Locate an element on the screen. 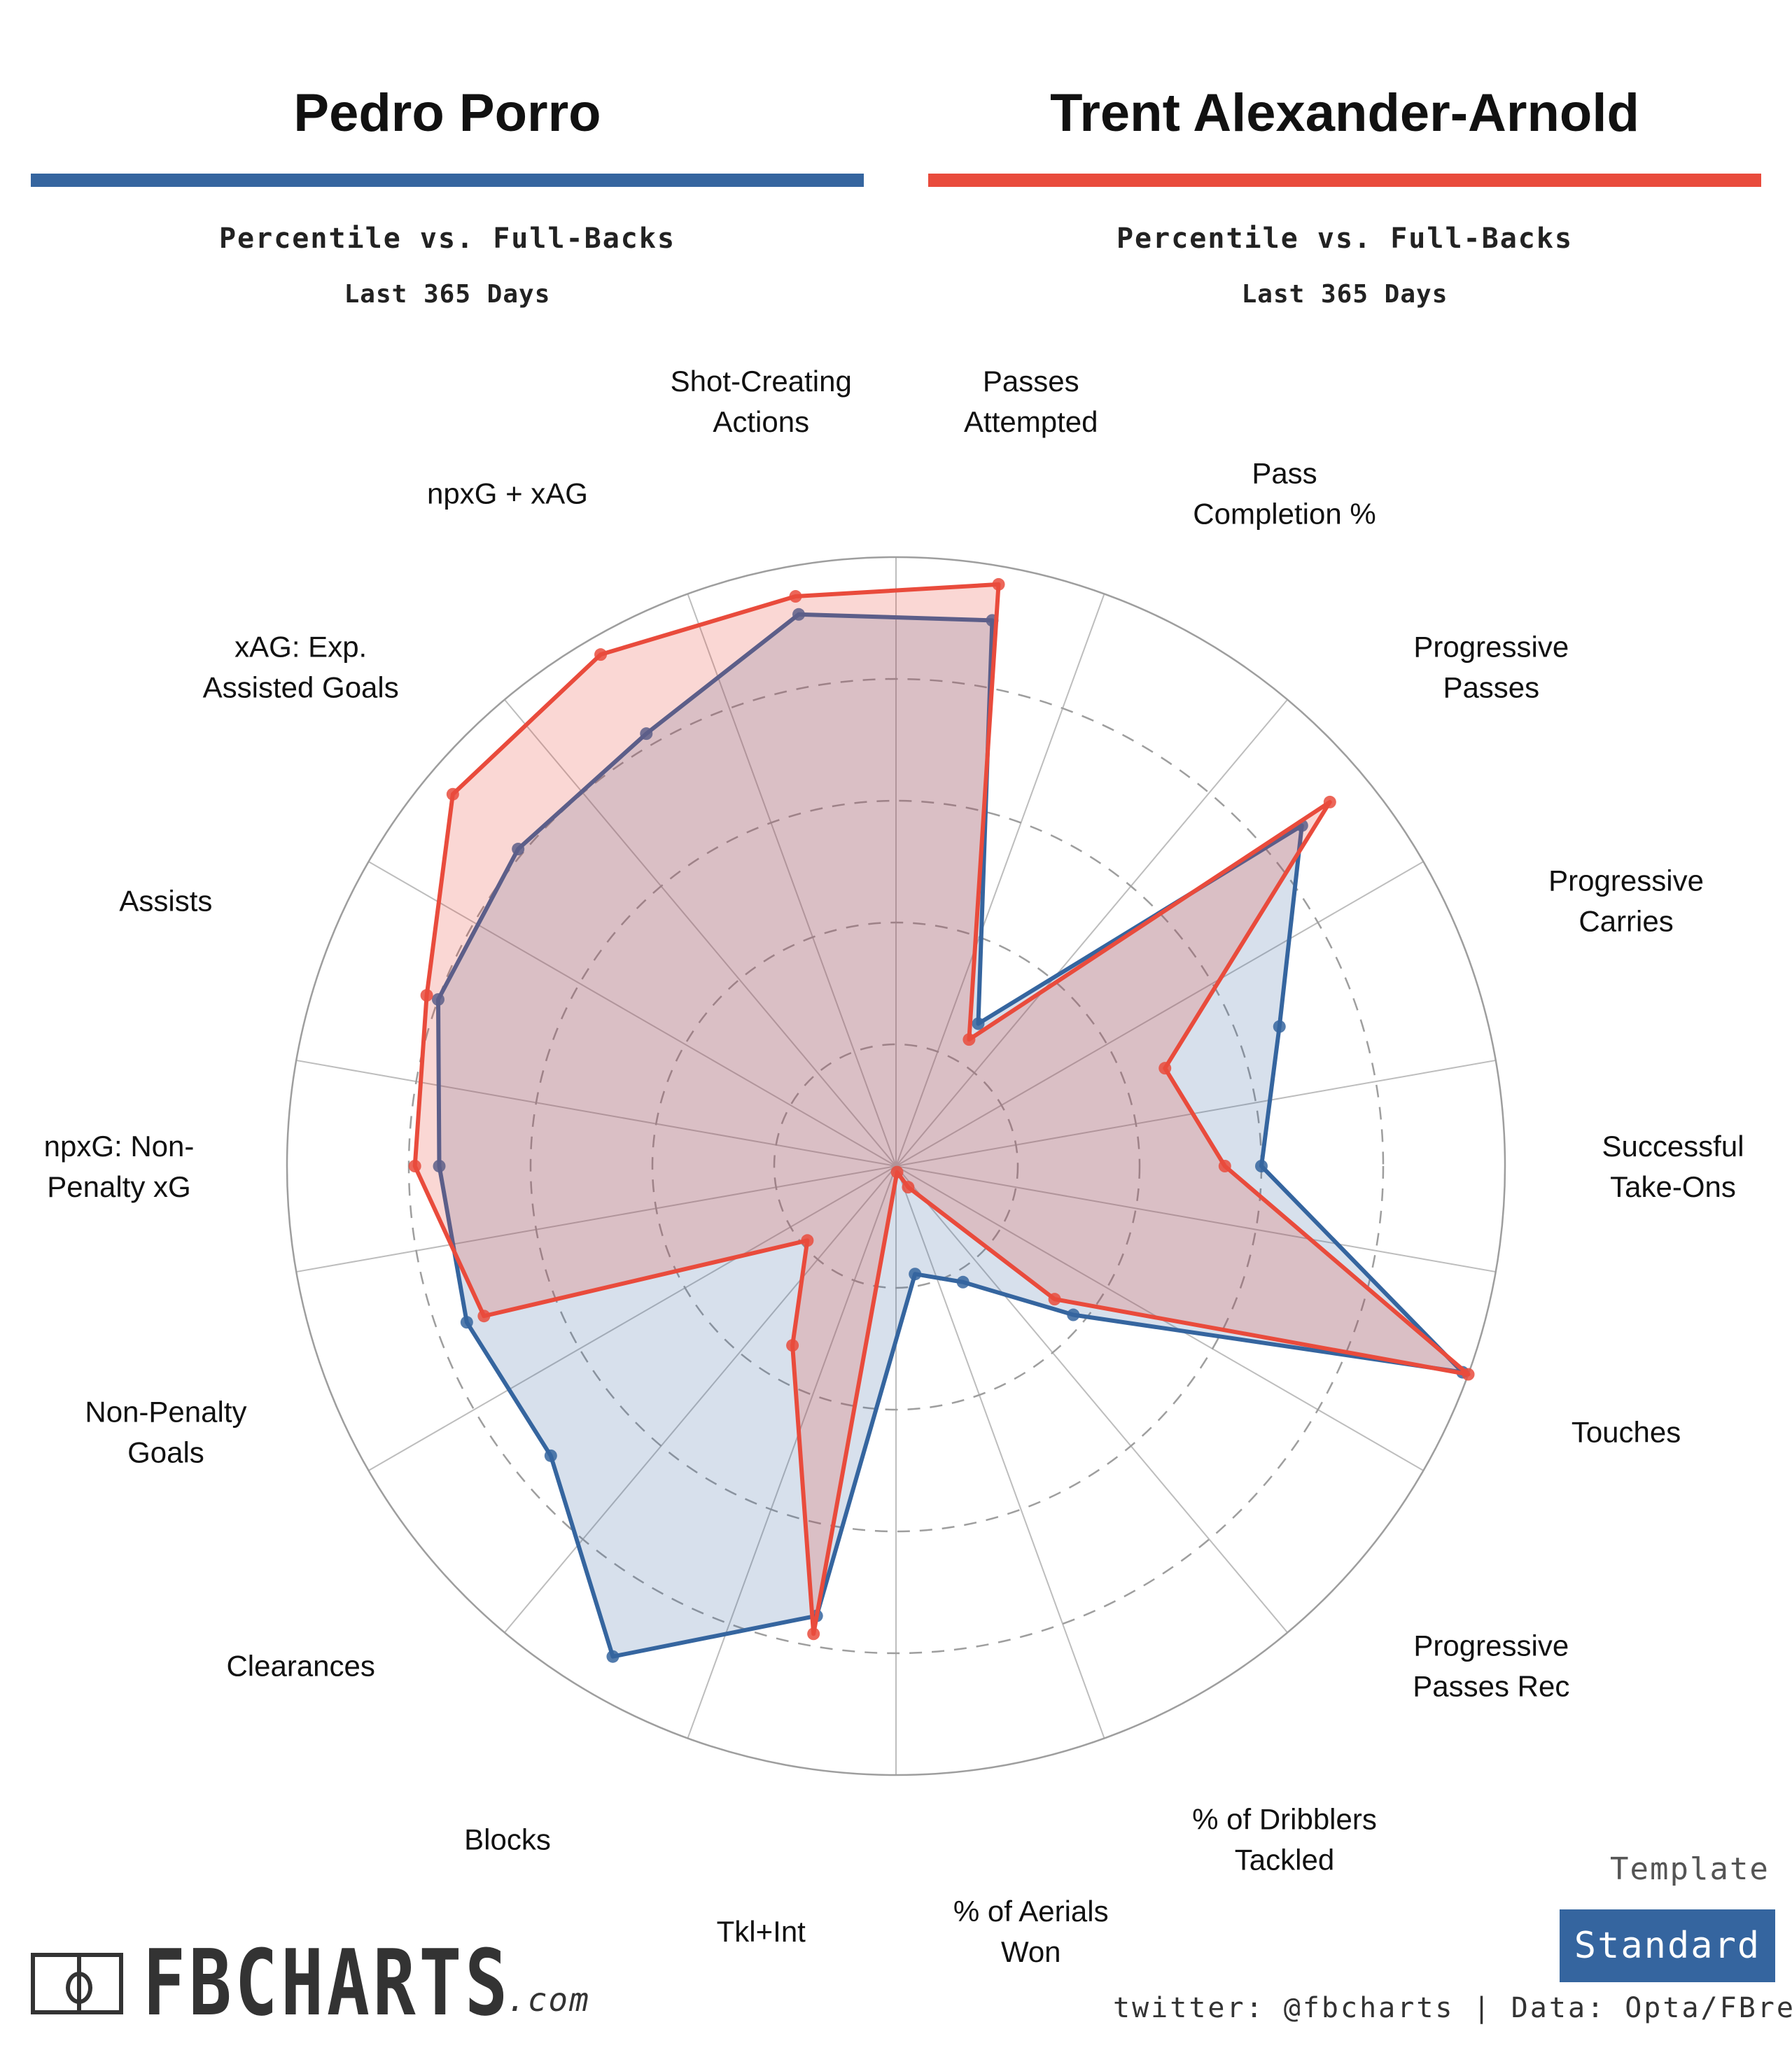 This screenshot has width=1792, height=2048. player-2-color-bar is located at coordinates (1344, 180).